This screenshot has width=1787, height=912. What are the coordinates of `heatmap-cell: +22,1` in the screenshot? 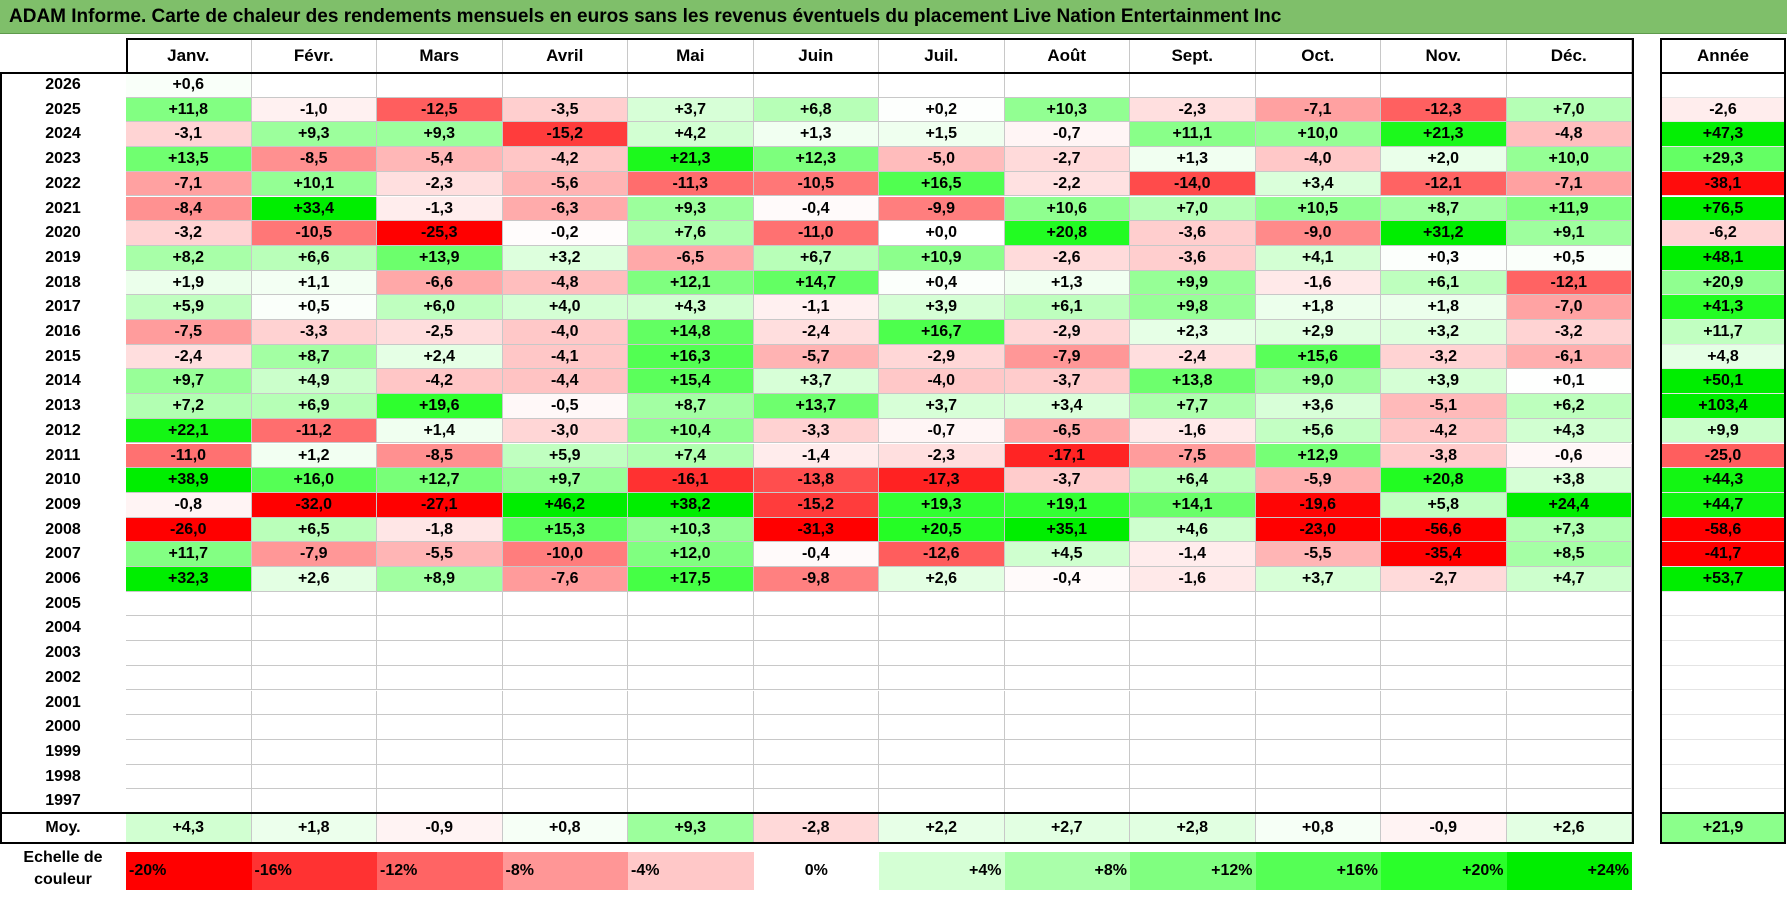 It's located at (189, 431).